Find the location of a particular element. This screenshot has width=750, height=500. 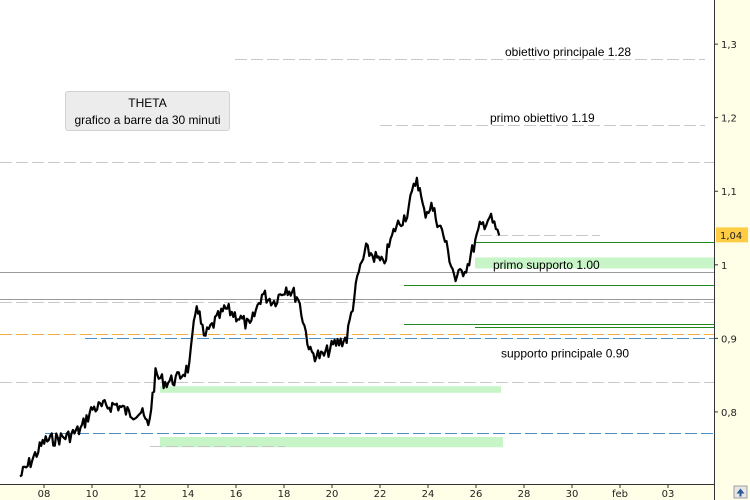

x-tick-label: 08 is located at coordinates (44, 494).